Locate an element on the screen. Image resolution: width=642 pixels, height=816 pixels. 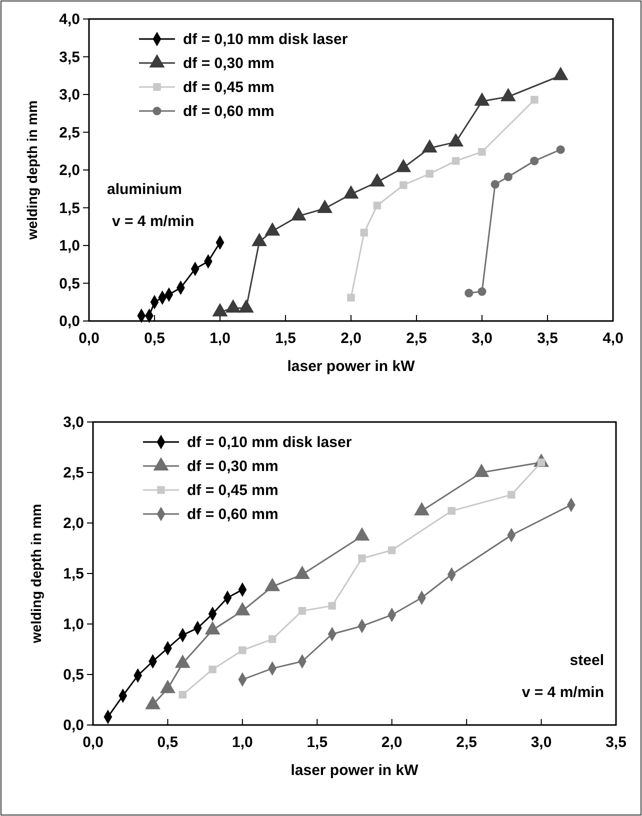
y-tick-label: 4,0 is located at coordinates (69, 19).